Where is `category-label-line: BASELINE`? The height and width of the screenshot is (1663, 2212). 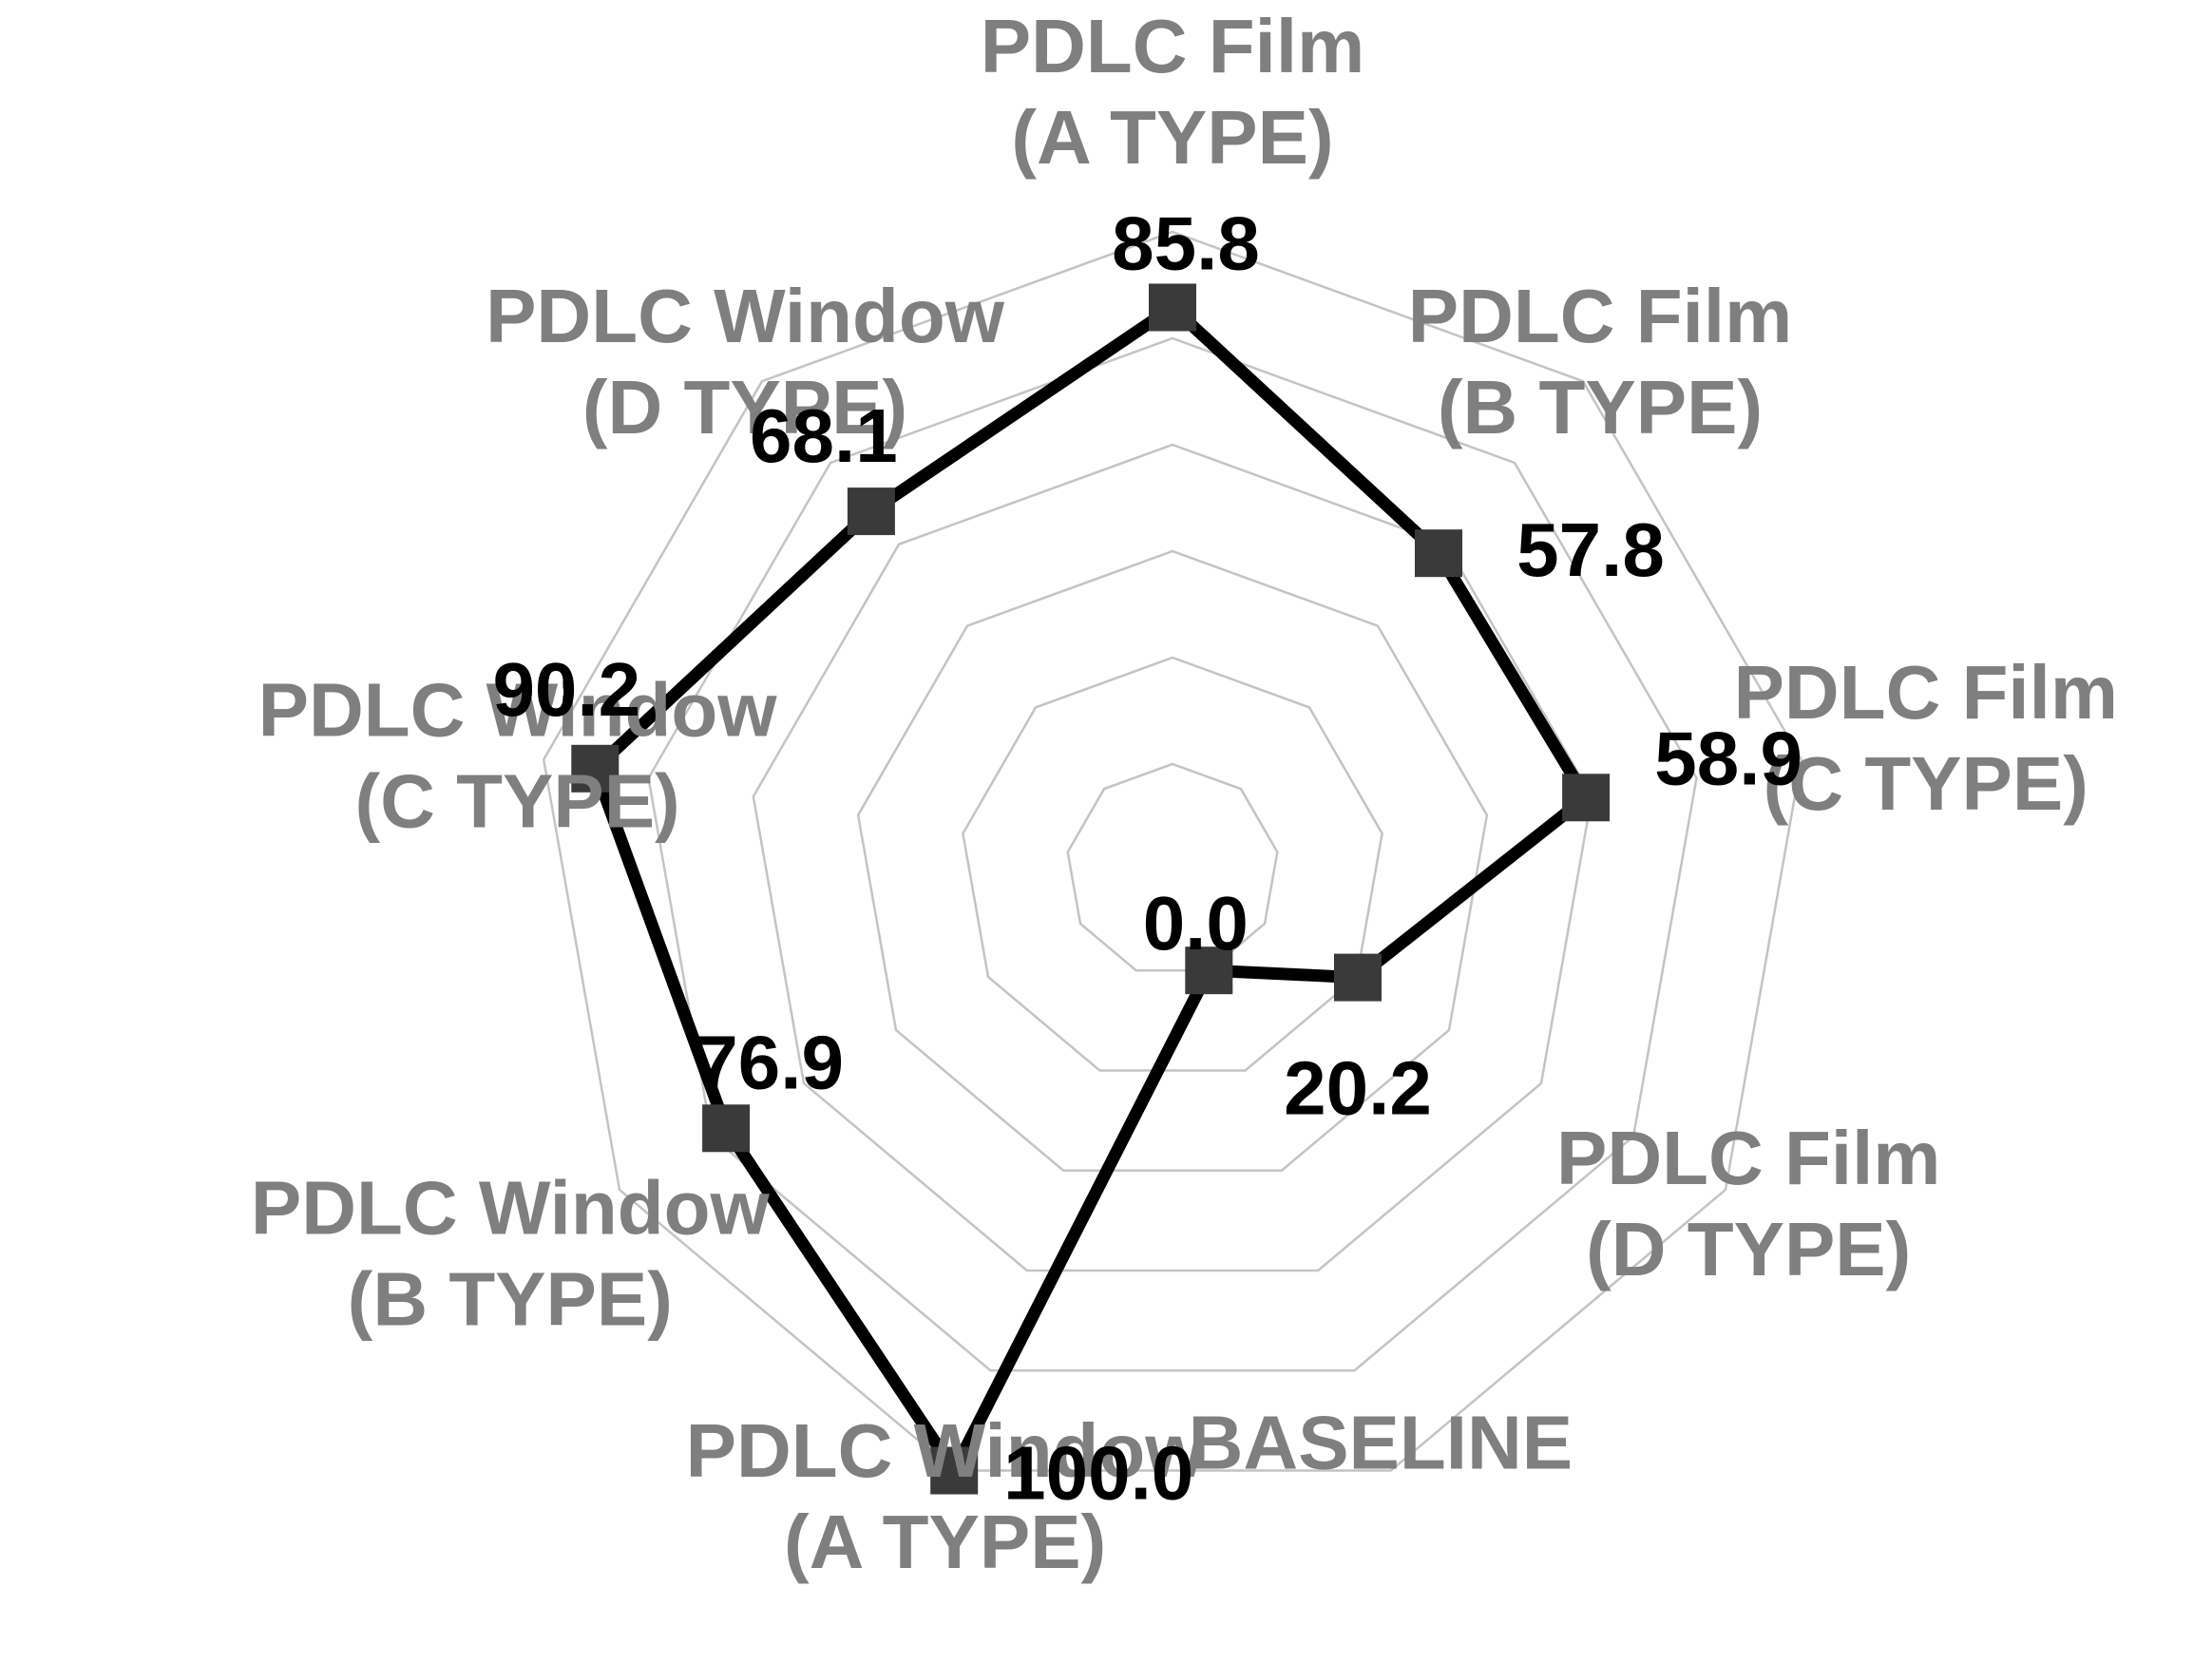
category-label-line: BASELINE is located at coordinates (1381, 1442).